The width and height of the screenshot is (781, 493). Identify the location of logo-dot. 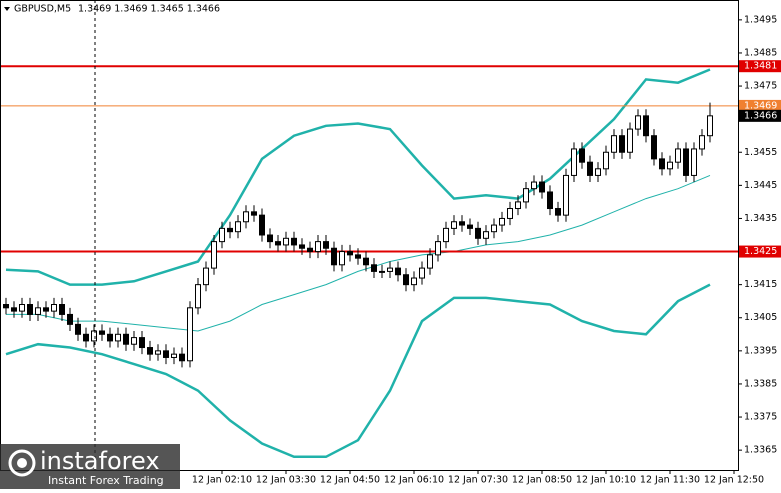
(22, 463).